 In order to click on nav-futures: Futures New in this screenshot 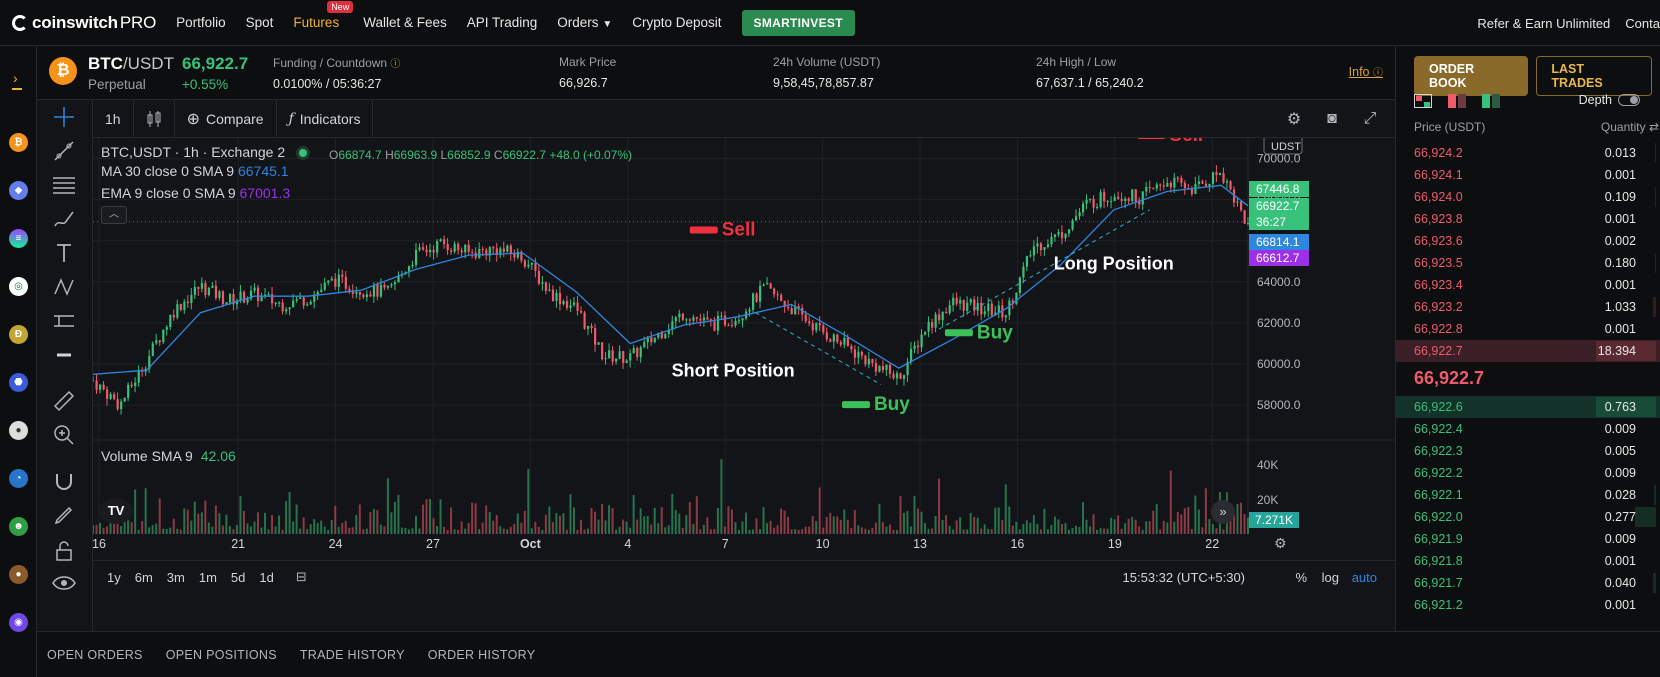, I will do `click(323, 15)`.